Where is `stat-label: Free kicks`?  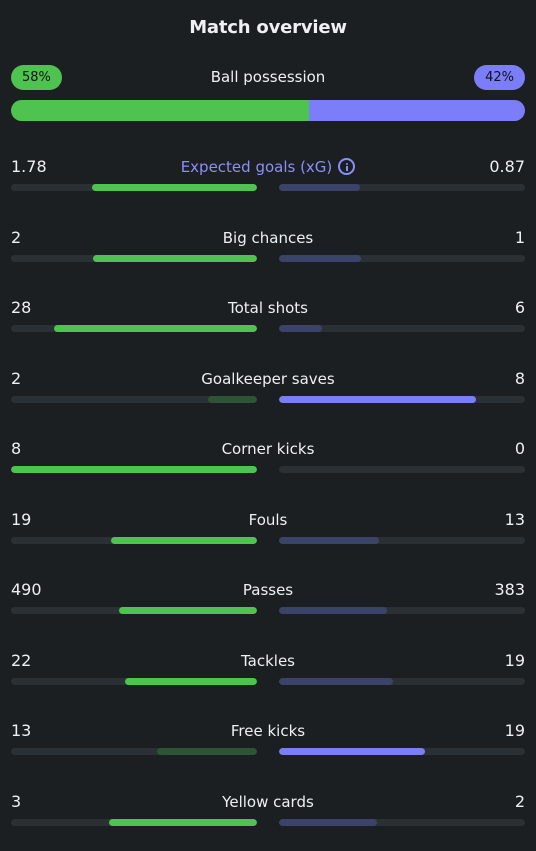 stat-label: Free kicks is located at coordinates (268, 731).